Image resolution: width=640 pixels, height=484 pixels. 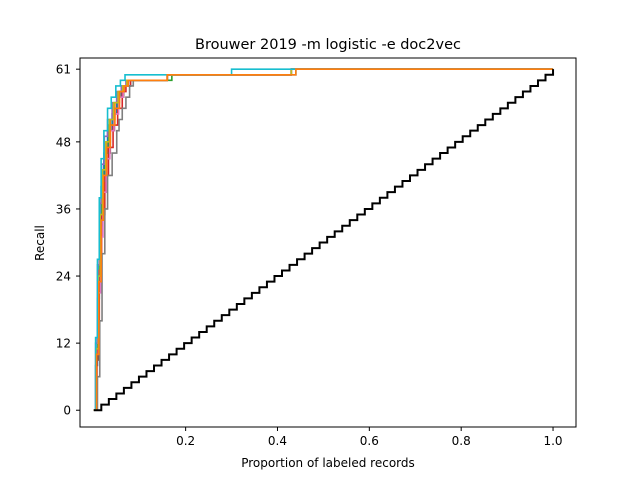 I want to click on chart-title: Brouwer 2019 -m logistic -e doc2vec, so click(x=328, y=45).